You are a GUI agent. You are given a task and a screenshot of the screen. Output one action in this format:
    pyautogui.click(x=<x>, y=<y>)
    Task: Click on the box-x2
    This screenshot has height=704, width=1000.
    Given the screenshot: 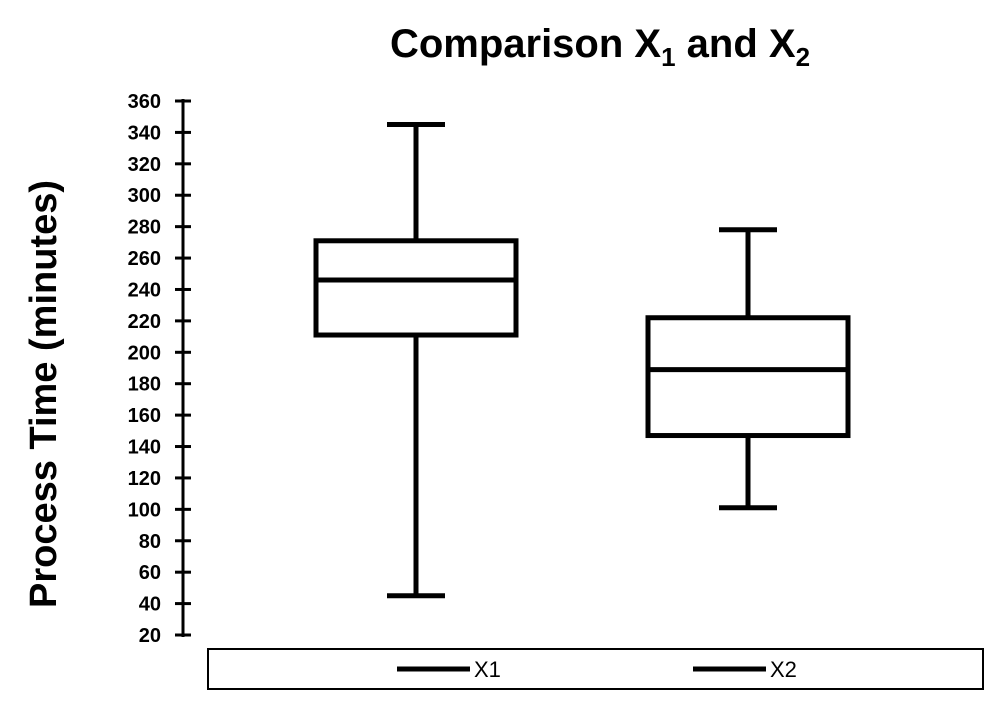 What is the action you would take?
    pyautogui.click(x=748, y=369)
    